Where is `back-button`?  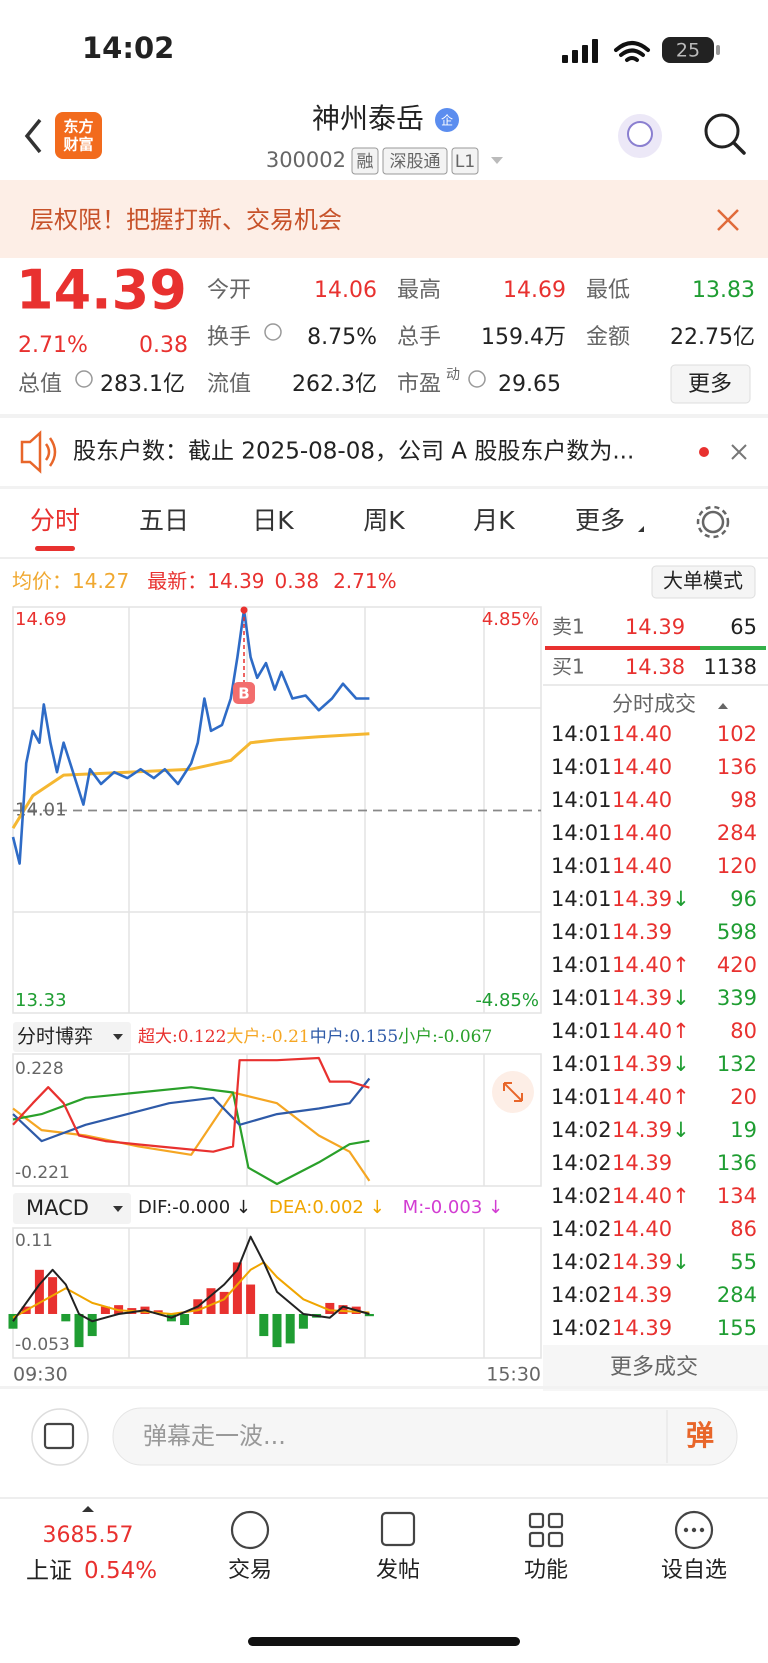
back-button is located at coordinates (33, 136).